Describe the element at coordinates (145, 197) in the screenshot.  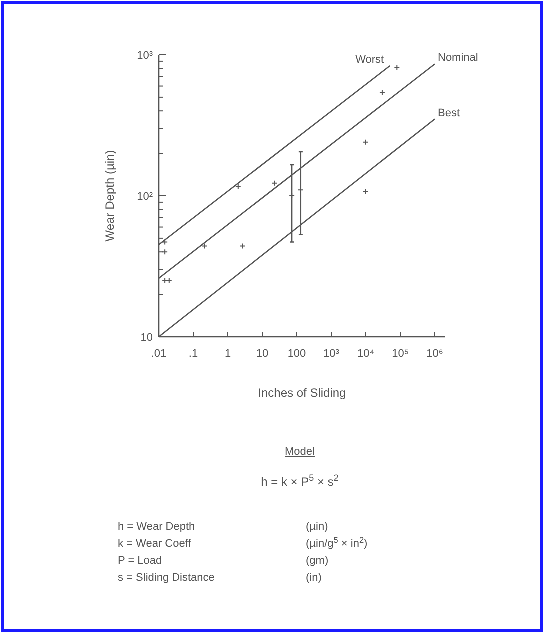
I see `y-tick-label: 10²` at that location.